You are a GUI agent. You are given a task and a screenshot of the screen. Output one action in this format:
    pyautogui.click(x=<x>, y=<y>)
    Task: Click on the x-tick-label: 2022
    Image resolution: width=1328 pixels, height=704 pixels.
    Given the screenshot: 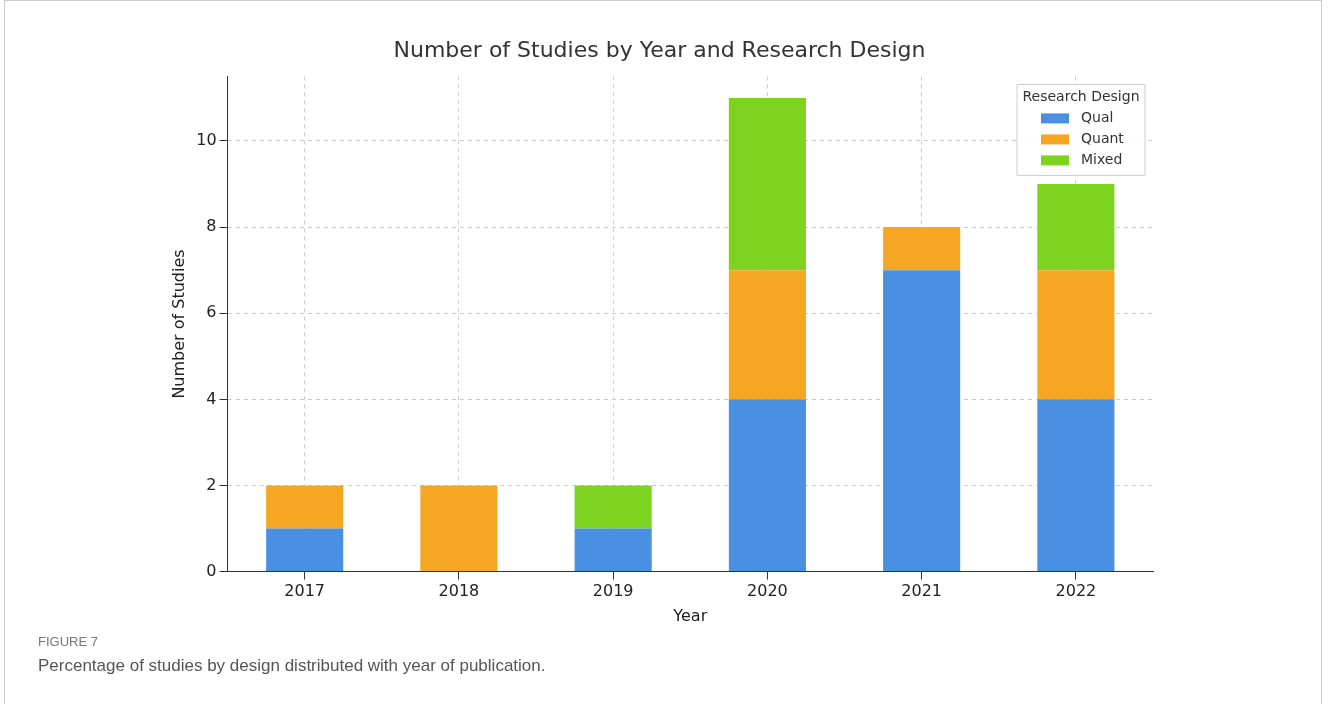 What is the action you would take?
    pyautogui.click(x=1076, y=591)
    